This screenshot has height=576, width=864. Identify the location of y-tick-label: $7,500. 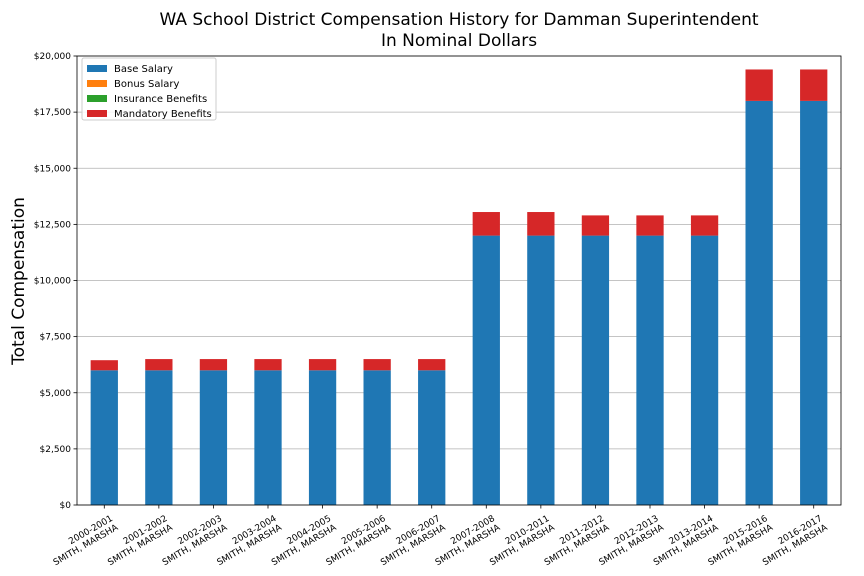
(56, 338).